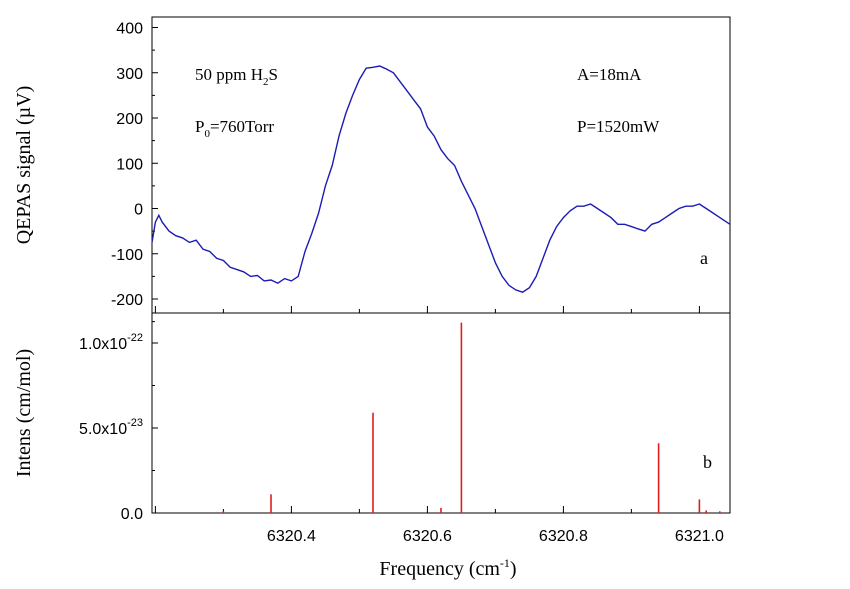 The width and height of the screenshot is (850, 589). What do you see at coordinates (699, 536) in the screenshot?
I see `x-tick-label: 6321.0` at bounding box center [699, 536].